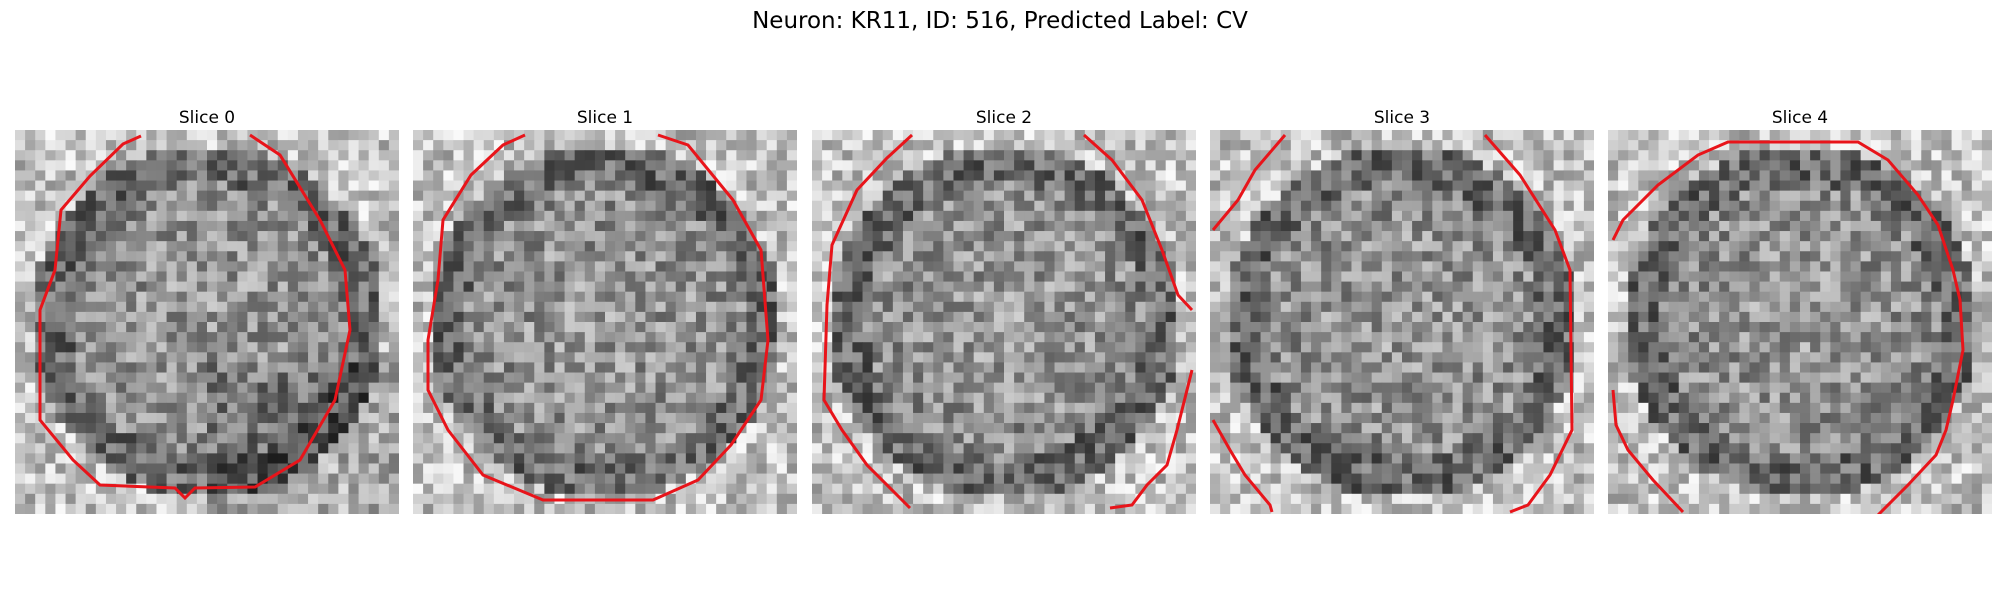 The width and height of the screenshot is (2000, 600). Describe the element at coordinates (1800, 118) in the screenshot. I see `slice-title: Slice 4` at that location.